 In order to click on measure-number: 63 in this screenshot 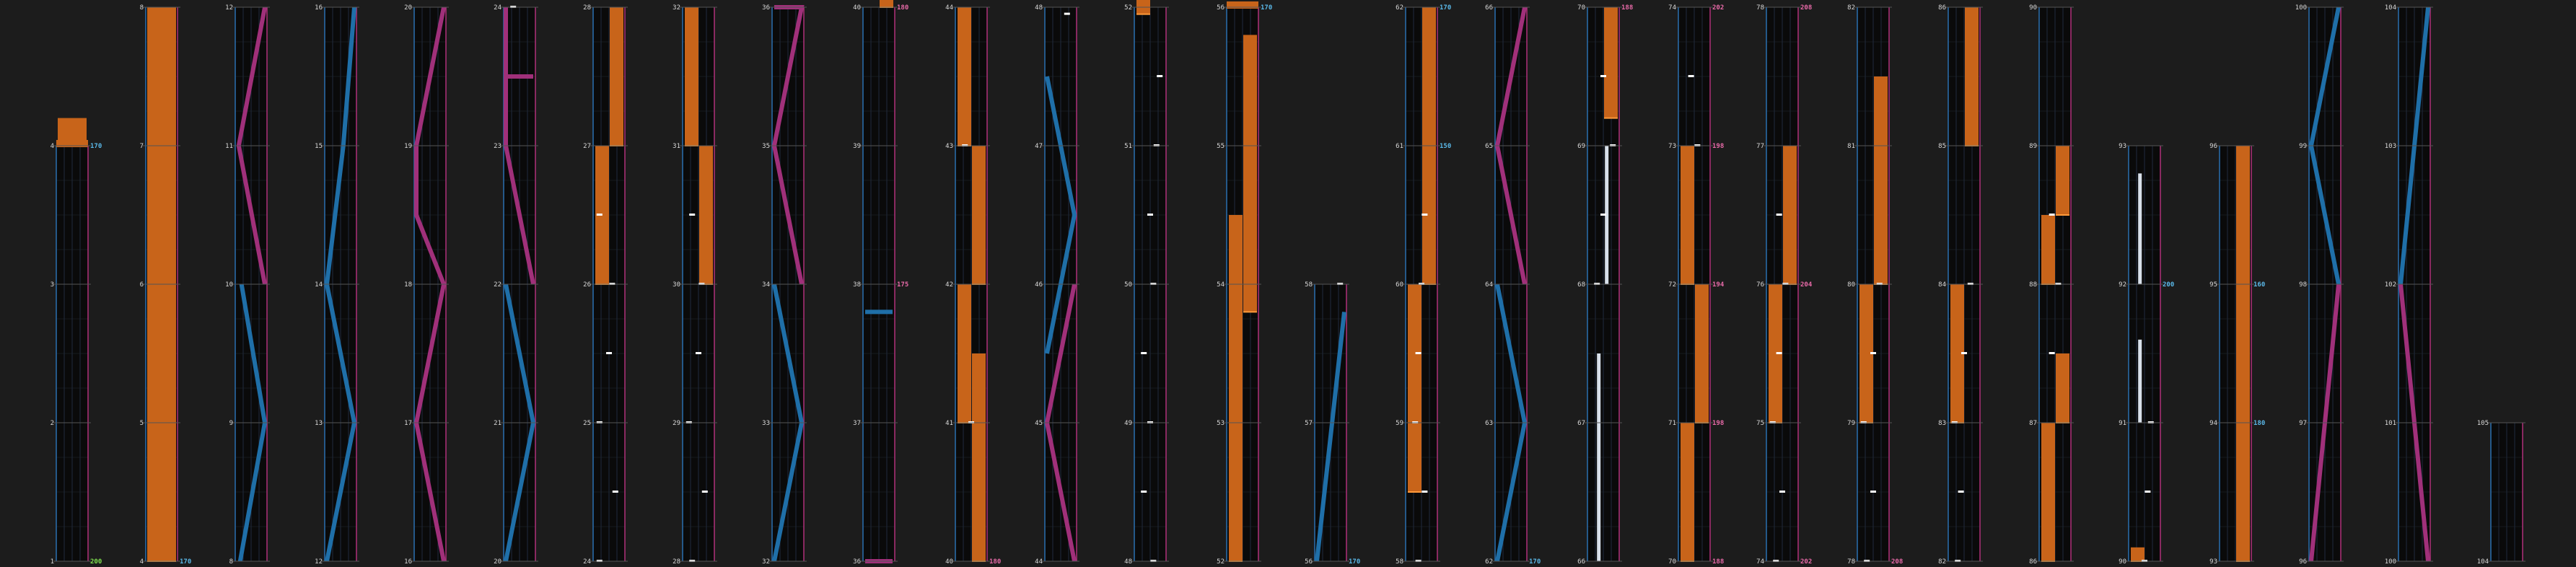, I will do `click(1489, 424)`.